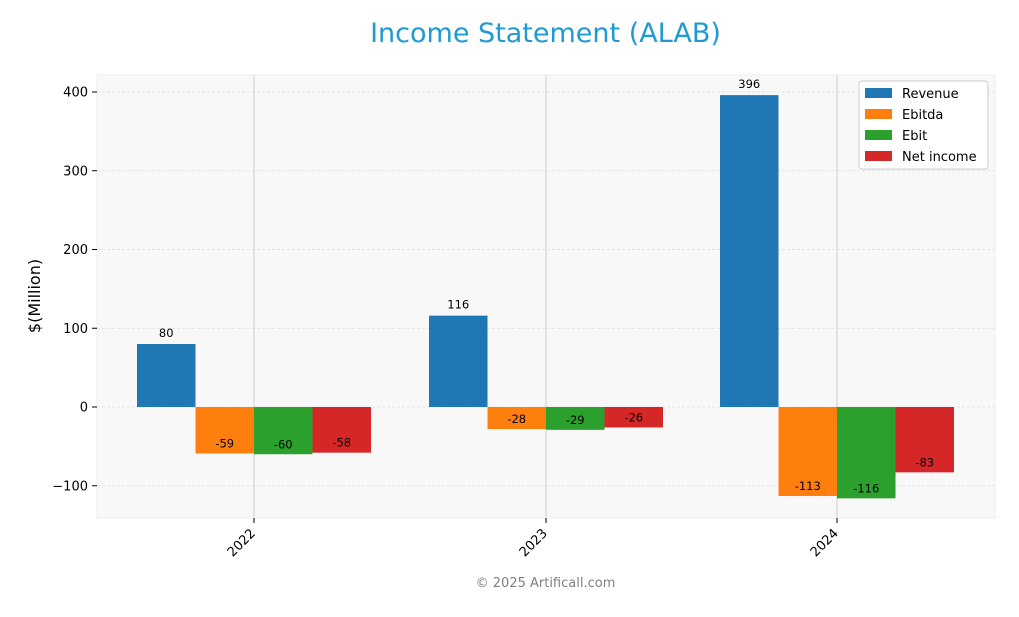 The width and height of the screenshot is (1019, 617). I want to click on legend-label: Ebitda, so click(922, 115).